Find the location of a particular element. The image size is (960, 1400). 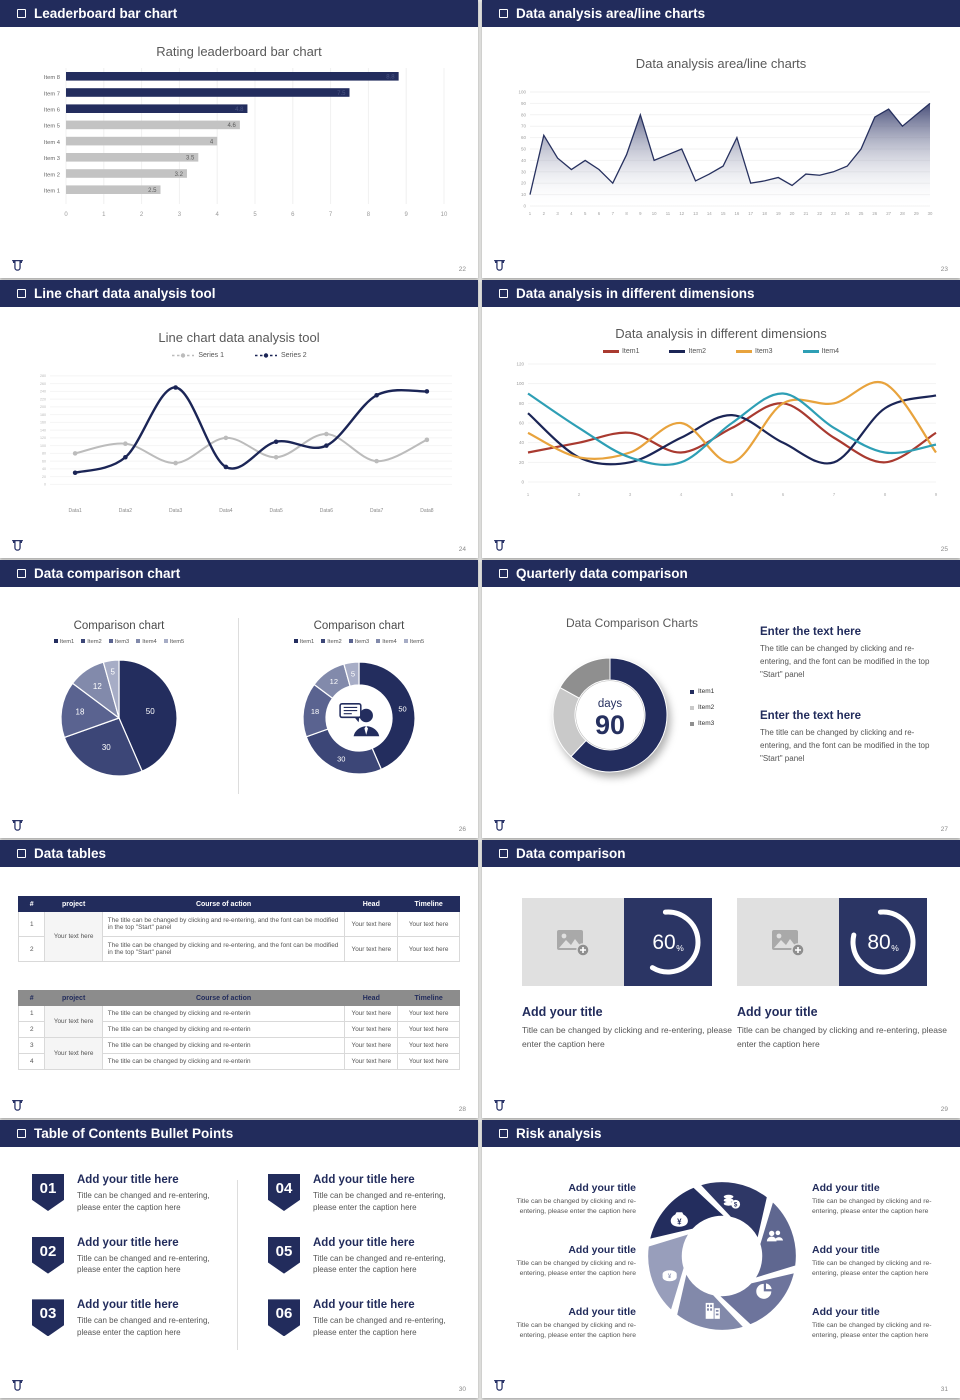

chart-label: 6 is located at coordinates (293, 215).